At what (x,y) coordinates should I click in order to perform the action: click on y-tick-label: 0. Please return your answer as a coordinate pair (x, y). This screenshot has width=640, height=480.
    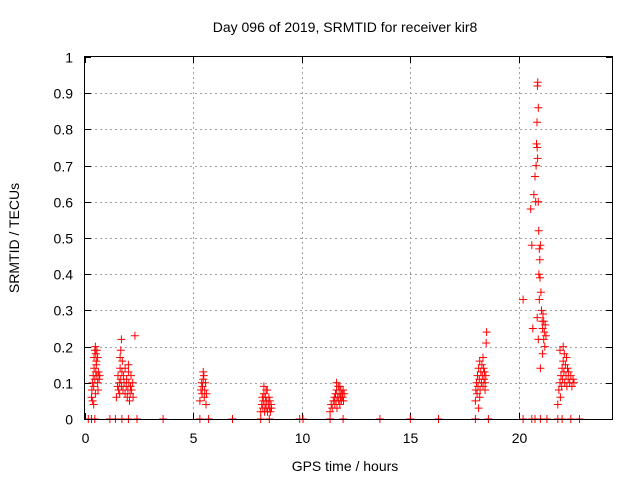
    Looking at the image, I should click on (69, 420).